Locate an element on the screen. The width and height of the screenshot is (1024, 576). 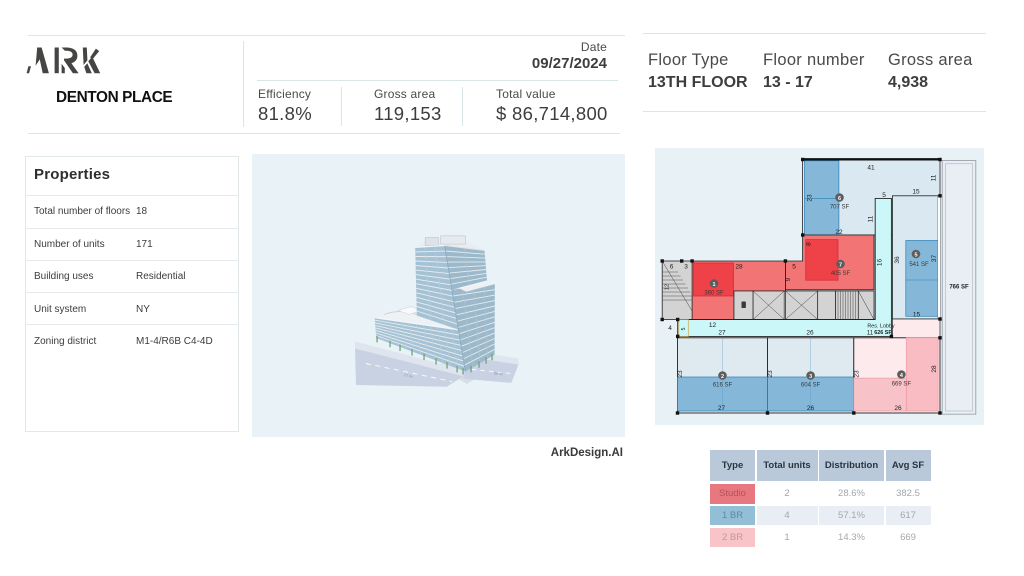
svg-text: 22 is located at coordinates (839, 232).